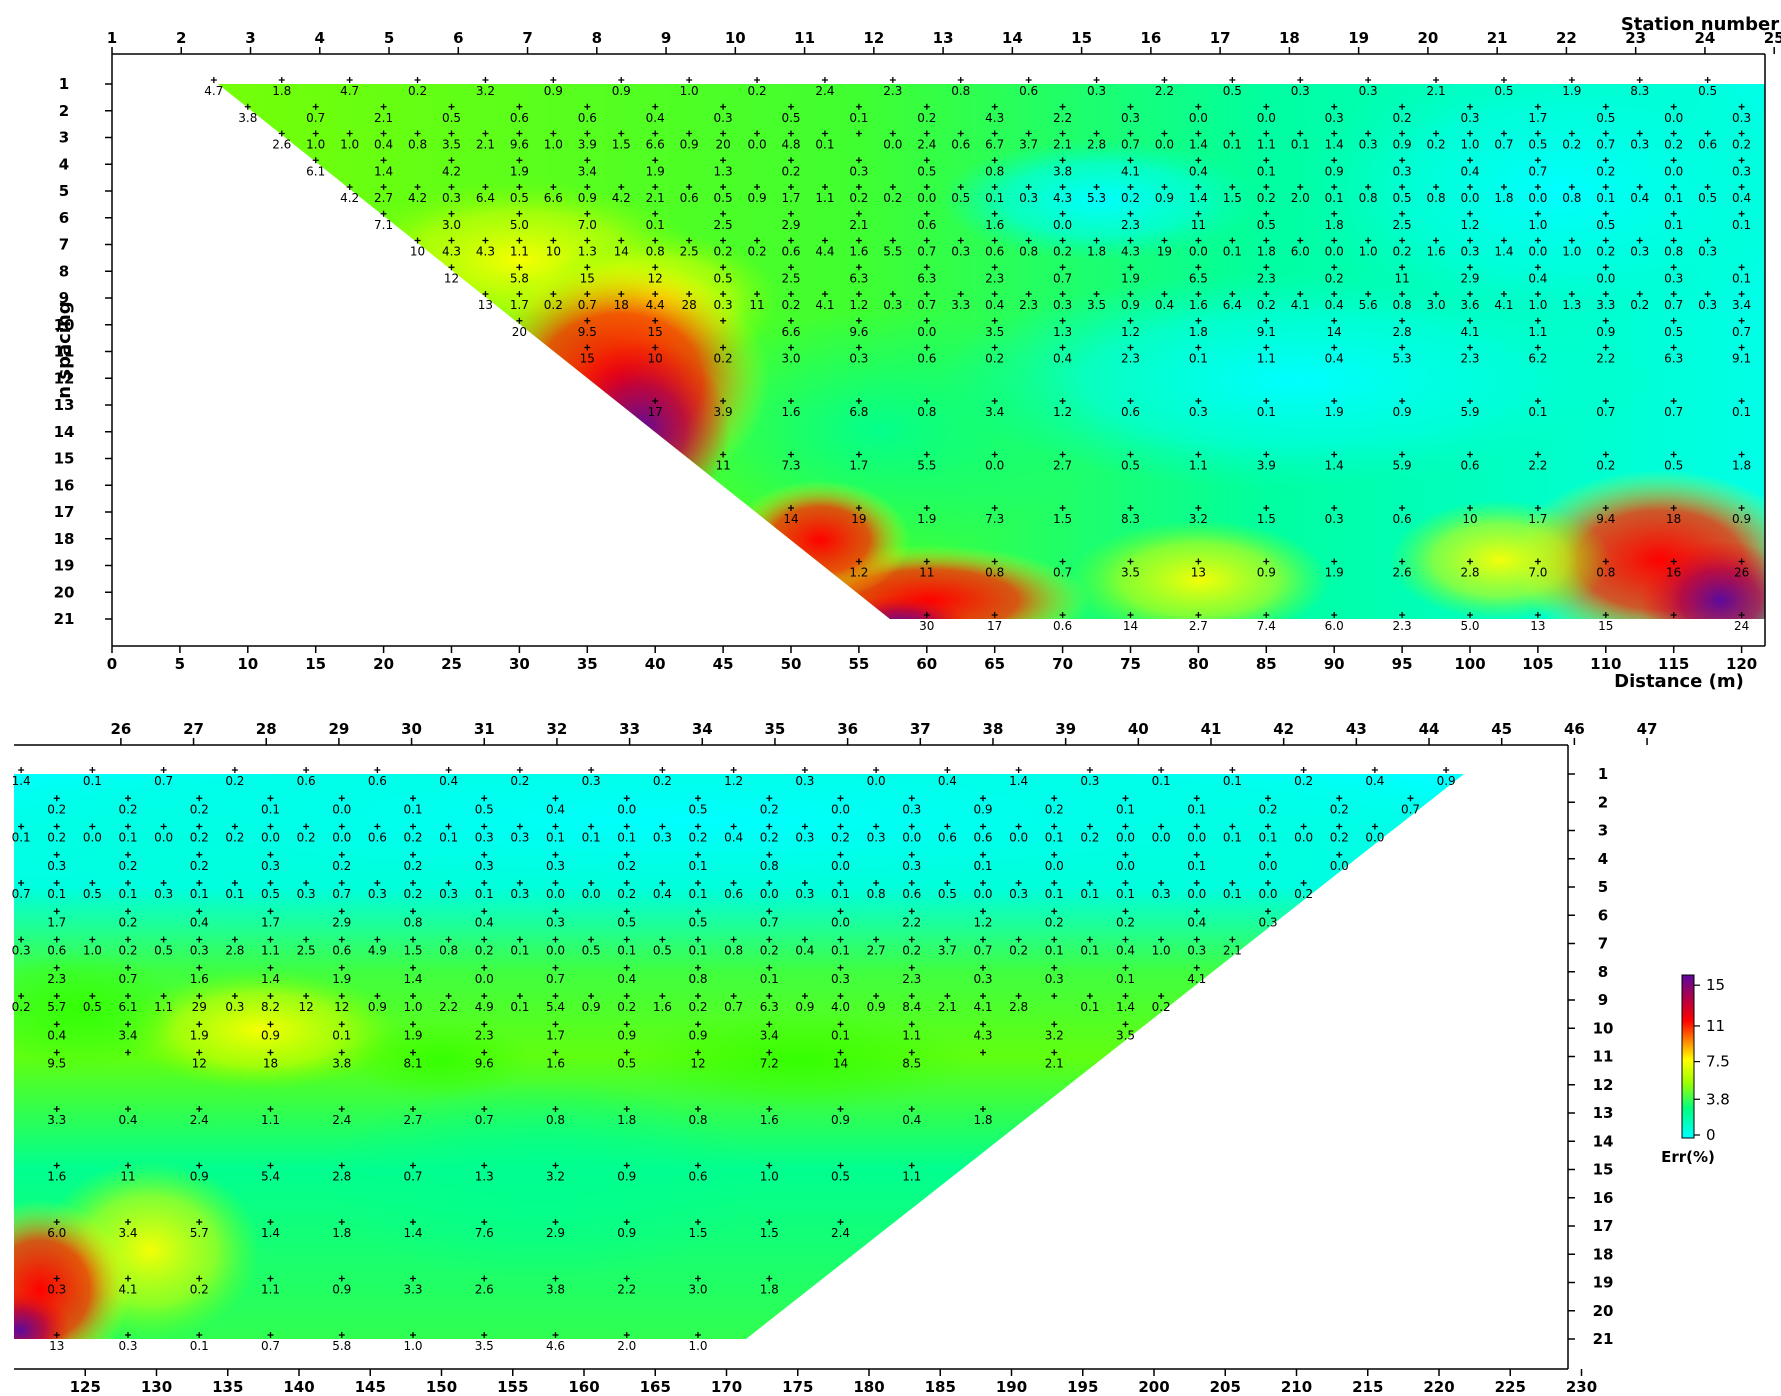 This screenshot has width=1781, height=1396. What do you see at coordinates (1718, 1099) in the screenshot?
I see `colorbar-tick-label: 3.8` at bounding box center [1718, 1099].